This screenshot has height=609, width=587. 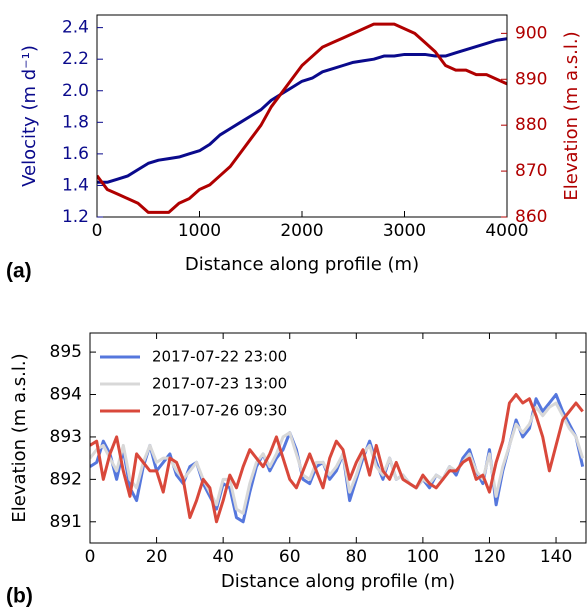 I want to click on y2-tick-label: 890, so click(x=531, y=79).